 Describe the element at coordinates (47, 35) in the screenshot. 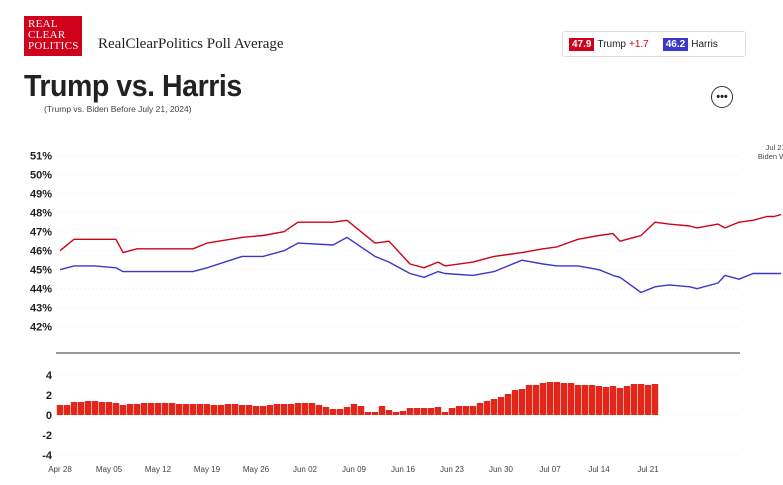

I see `logo-line: CLEAR` at that location.